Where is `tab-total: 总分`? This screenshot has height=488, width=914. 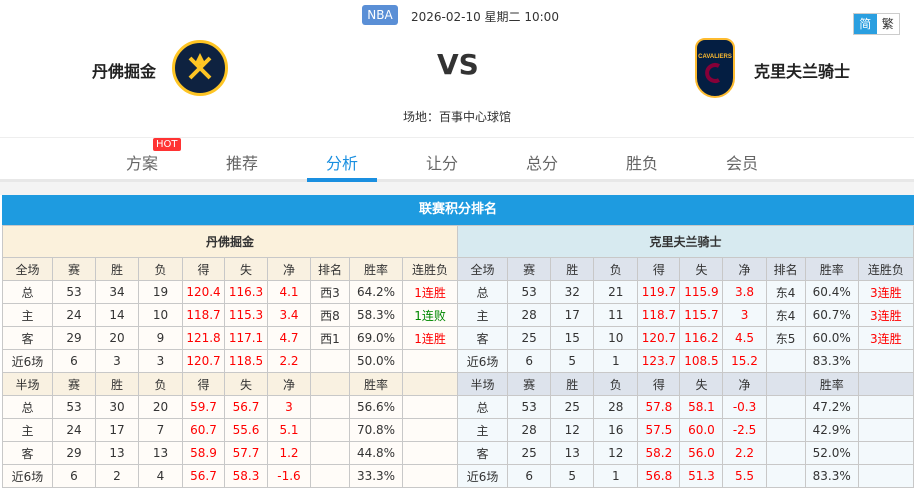 tab-total: 总分 is located at coordinates (541, 163).